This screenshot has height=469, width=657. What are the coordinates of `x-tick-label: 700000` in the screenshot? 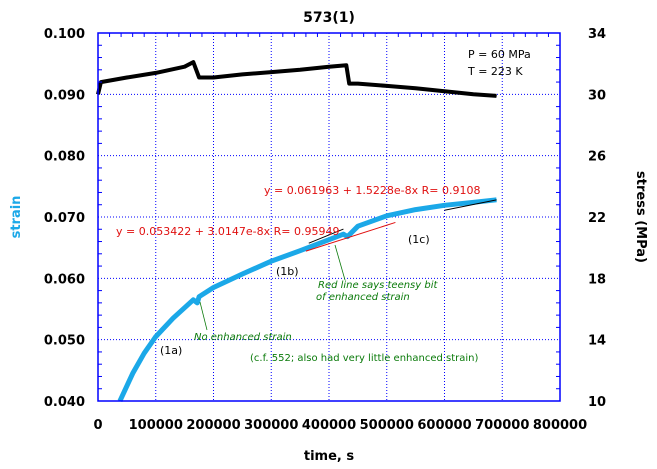 It's located at (502, 425).